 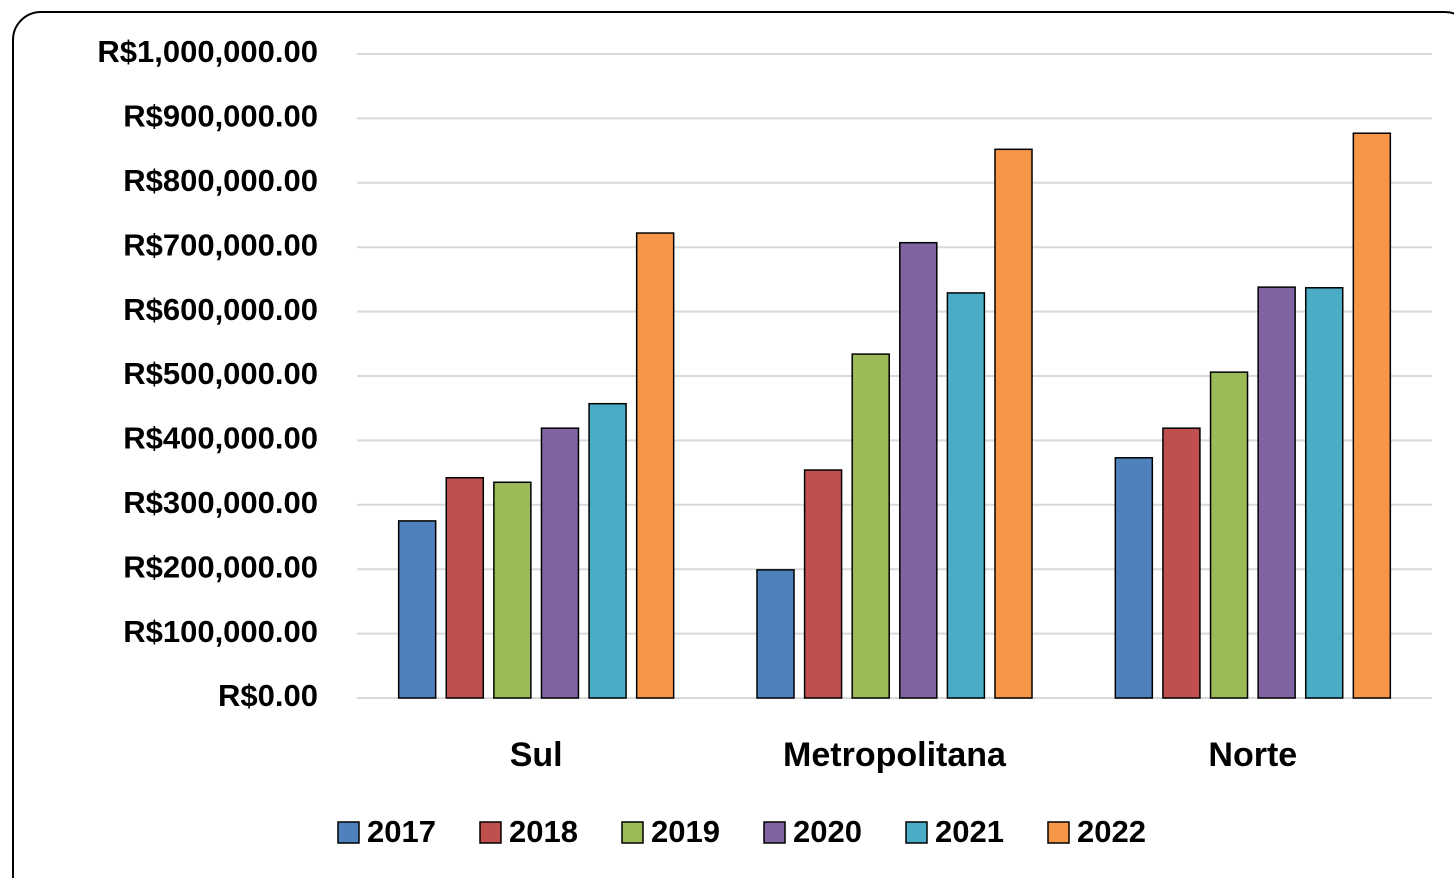 What do you see at coordinates (220, 502) in the screenshot?
I see `y-tick-label: R$300,000.00` at bounding box center [220, 502].